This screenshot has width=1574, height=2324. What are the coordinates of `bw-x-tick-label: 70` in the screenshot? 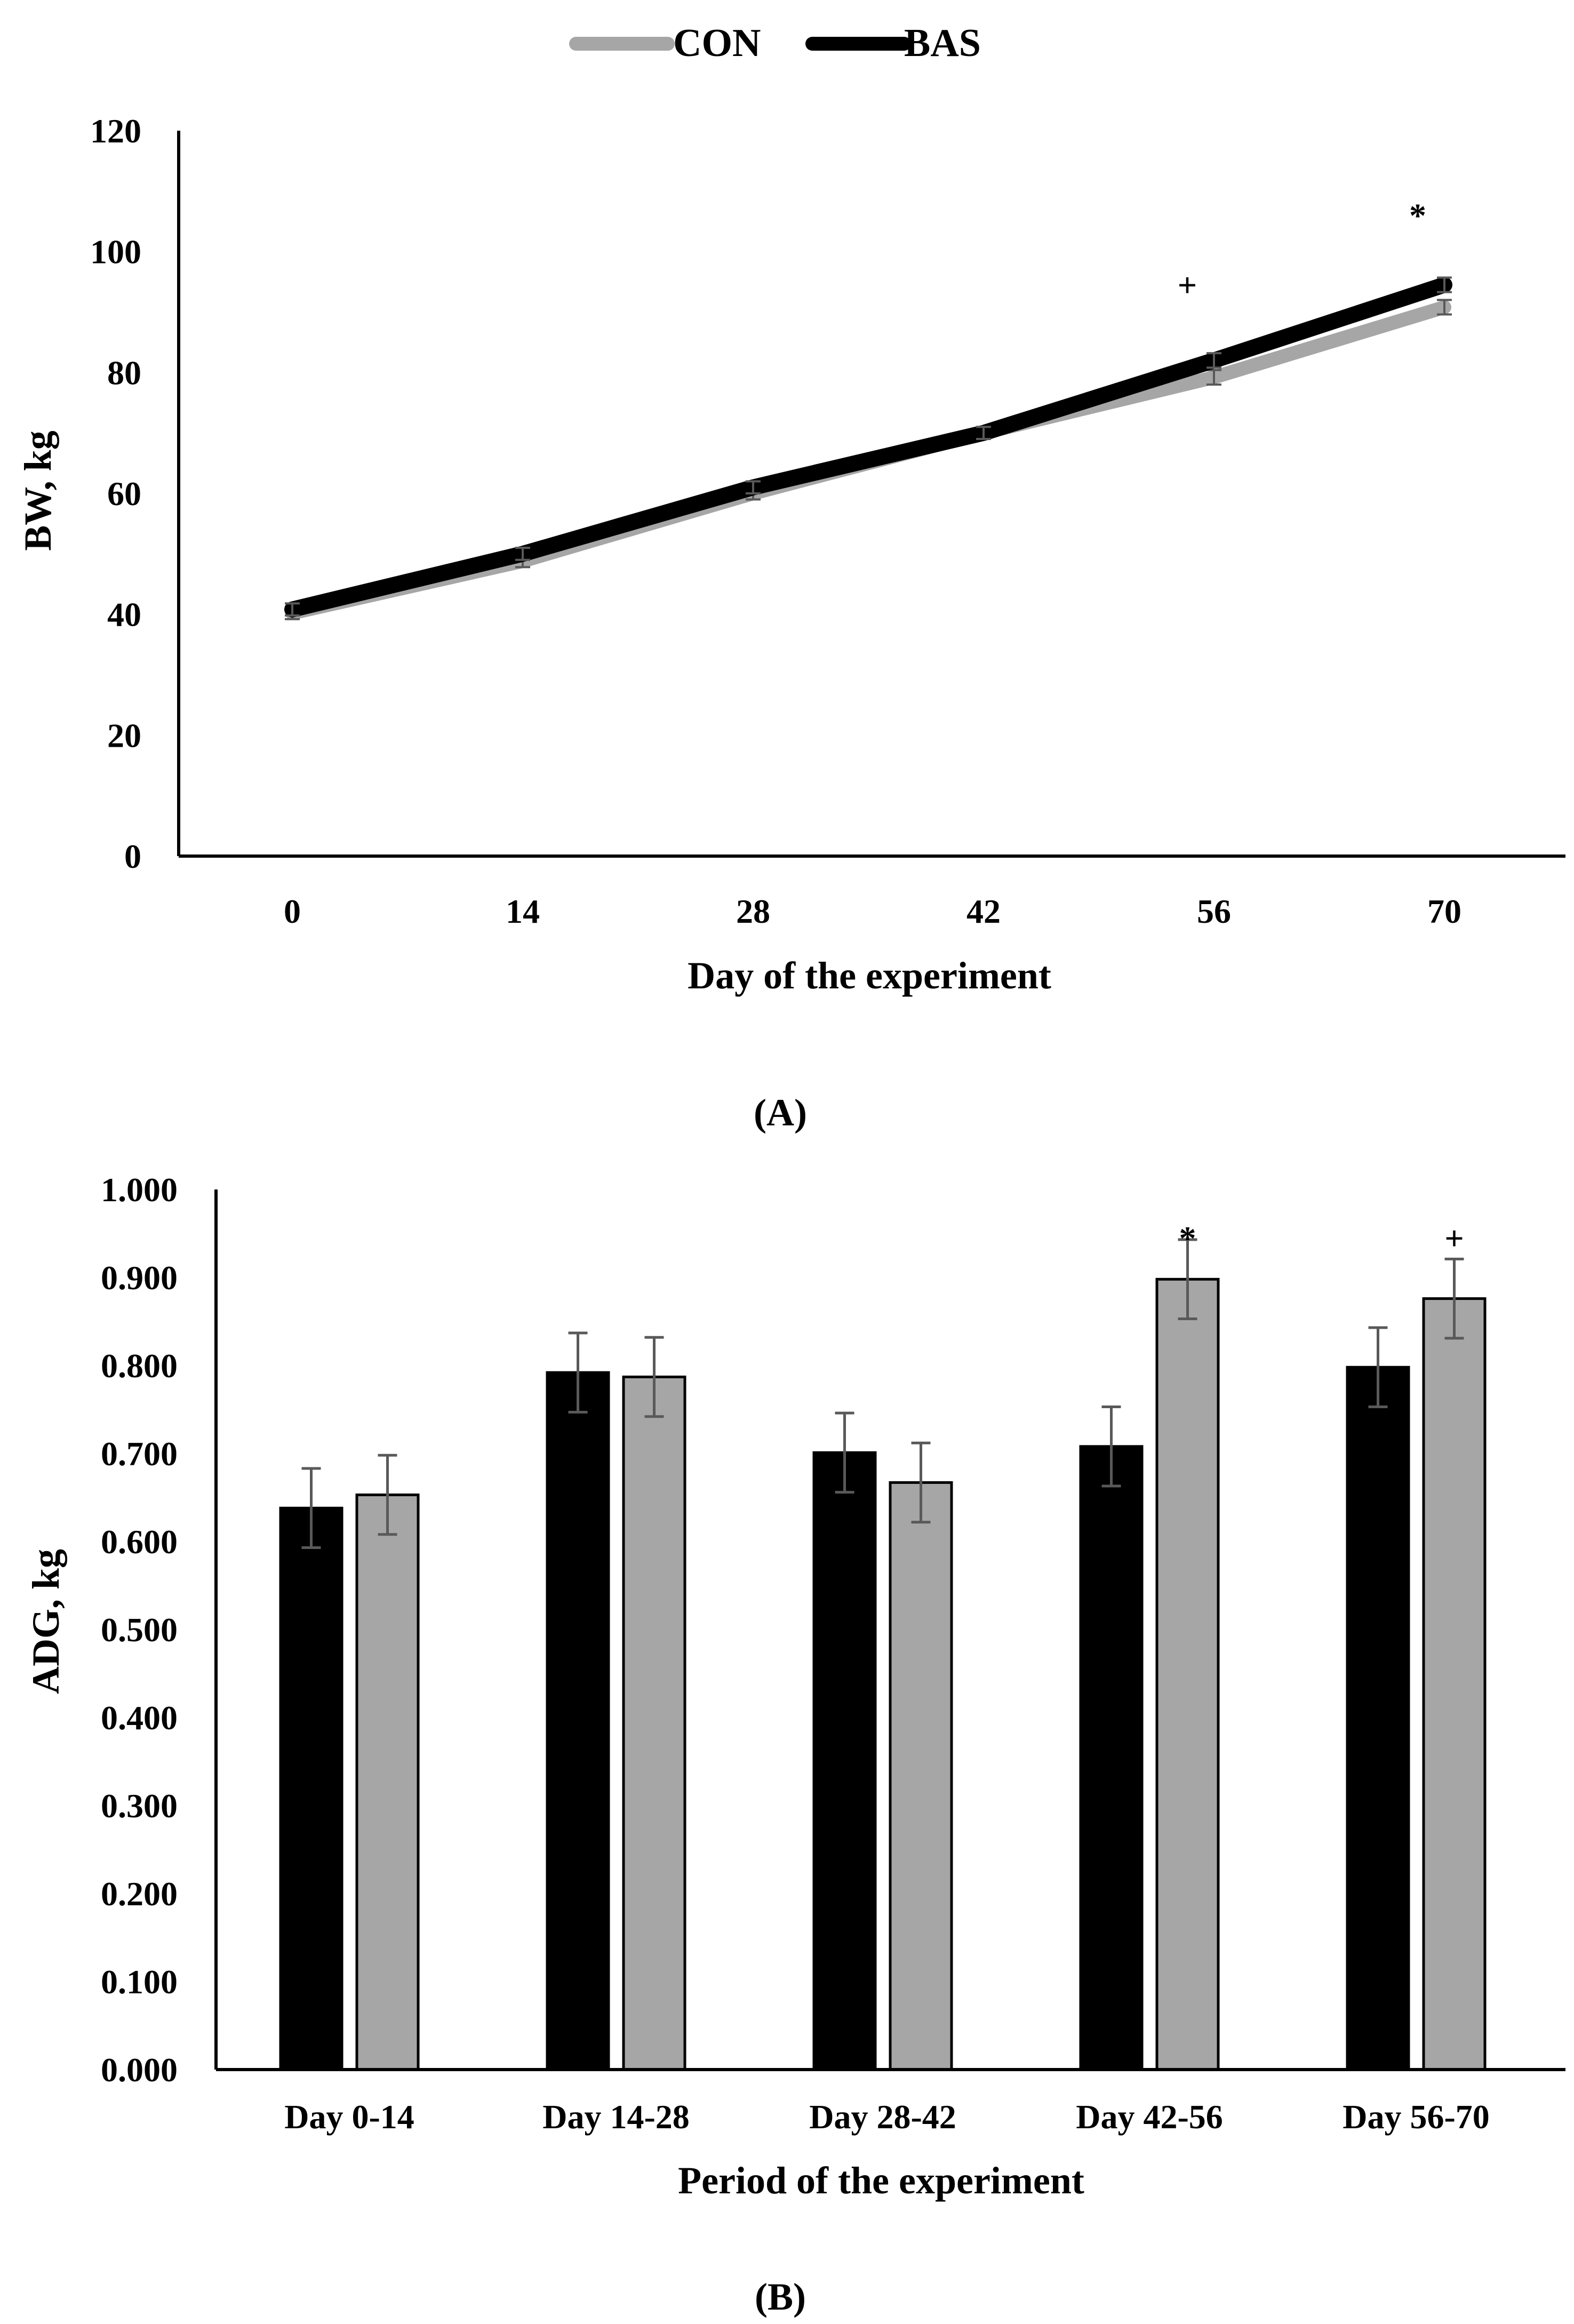 It's located at (1444, 911).